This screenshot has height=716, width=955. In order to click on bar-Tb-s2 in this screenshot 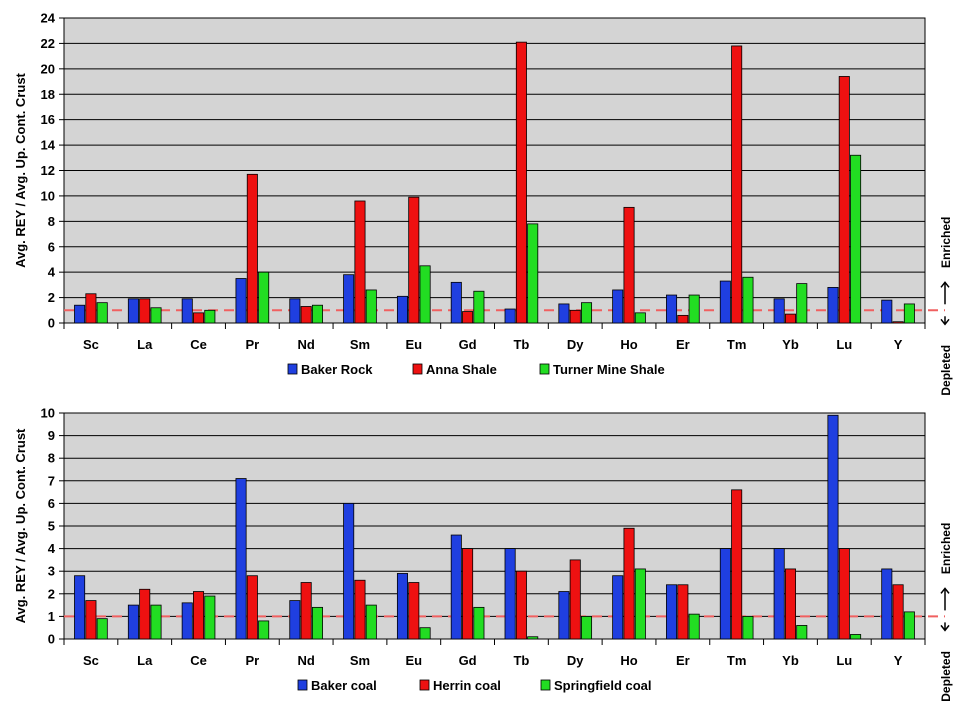, I will do `click(521, 605)`.